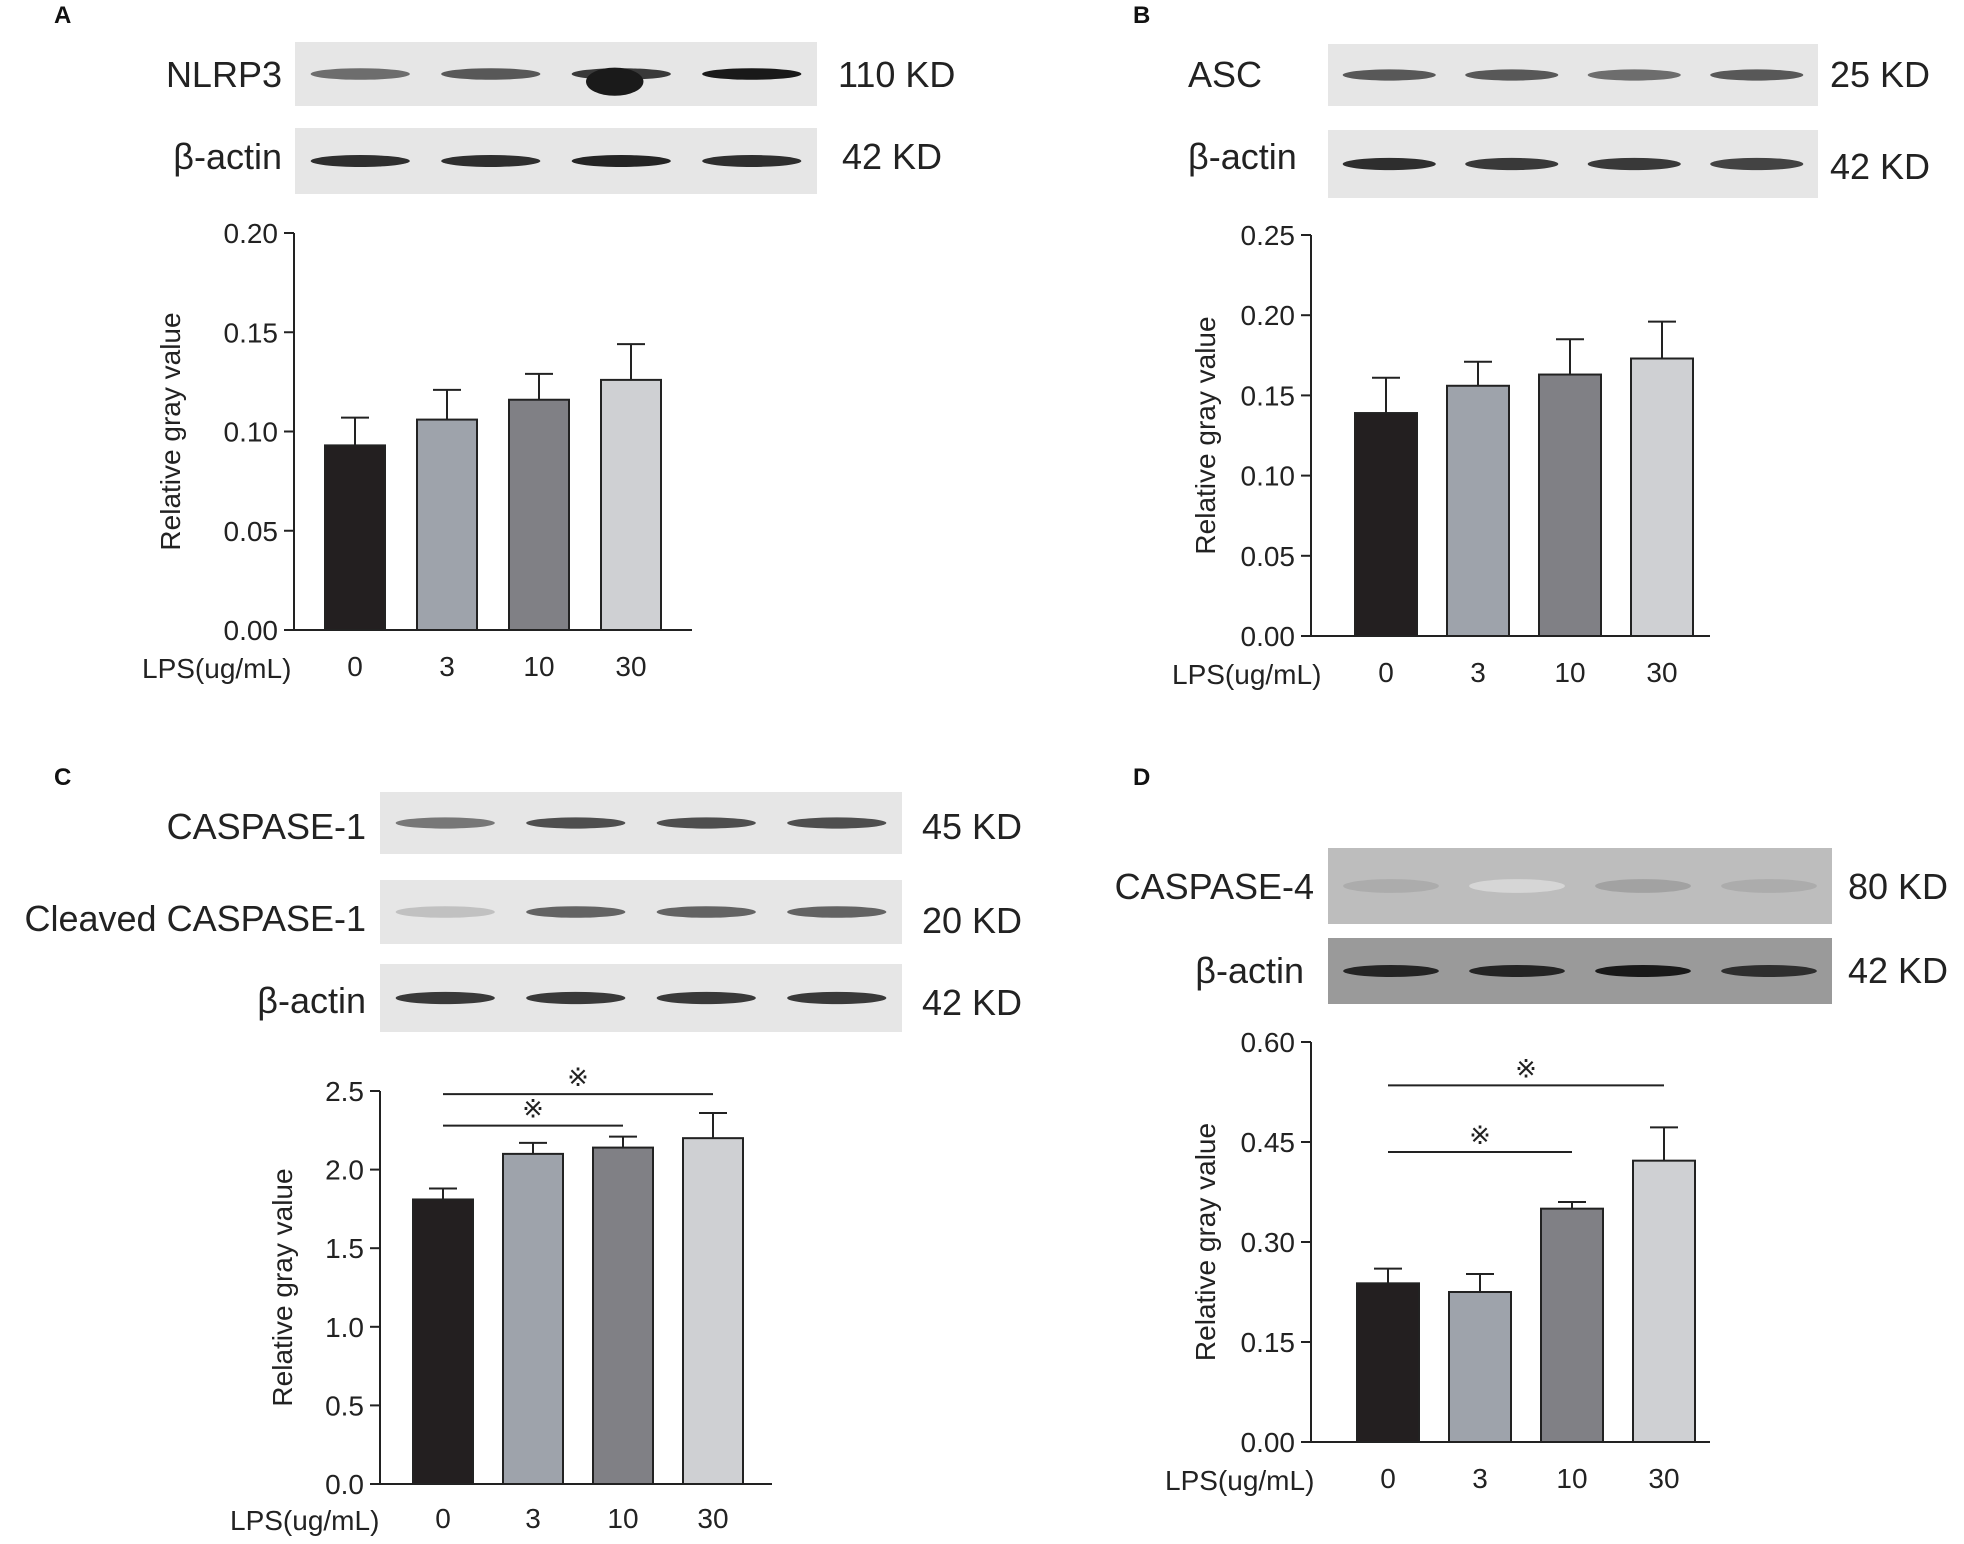 The image size is (1964, 1544). I want to click on blot-label-caspase-4: CASPASE-4, so click(1214, 886).